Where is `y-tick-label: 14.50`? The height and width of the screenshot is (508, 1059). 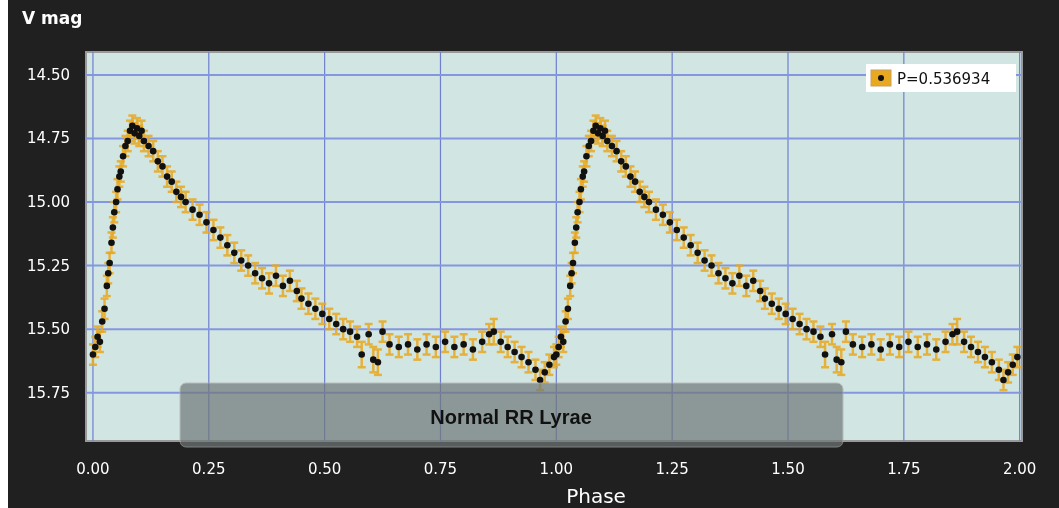 y-tick-label: 14.50 is located at coordinates (48, 74).